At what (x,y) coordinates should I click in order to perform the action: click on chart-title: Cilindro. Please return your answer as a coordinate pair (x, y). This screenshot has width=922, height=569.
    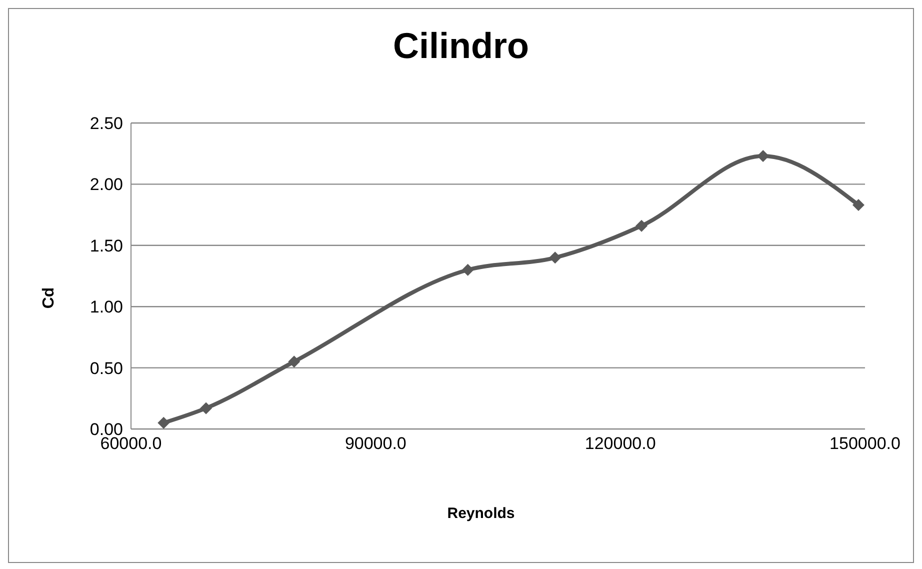
    Looking at the image, I should click on (461, 46).